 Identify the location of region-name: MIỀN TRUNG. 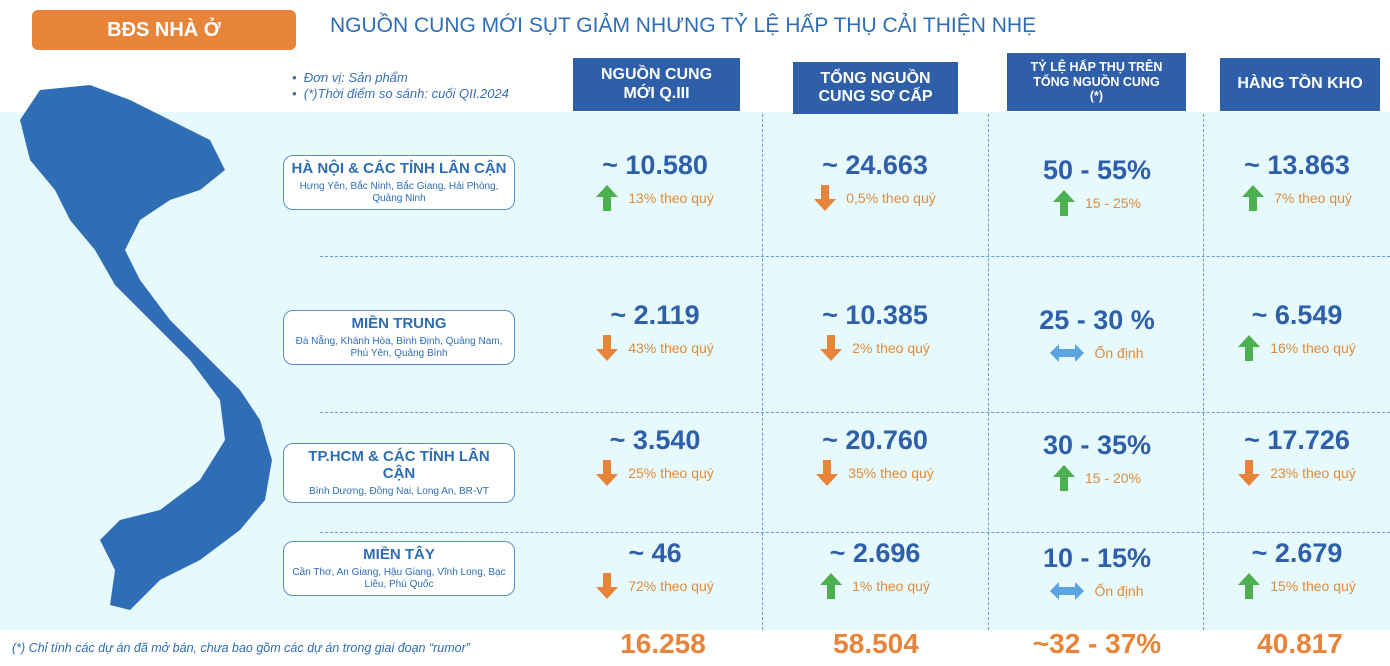
(399, 323).